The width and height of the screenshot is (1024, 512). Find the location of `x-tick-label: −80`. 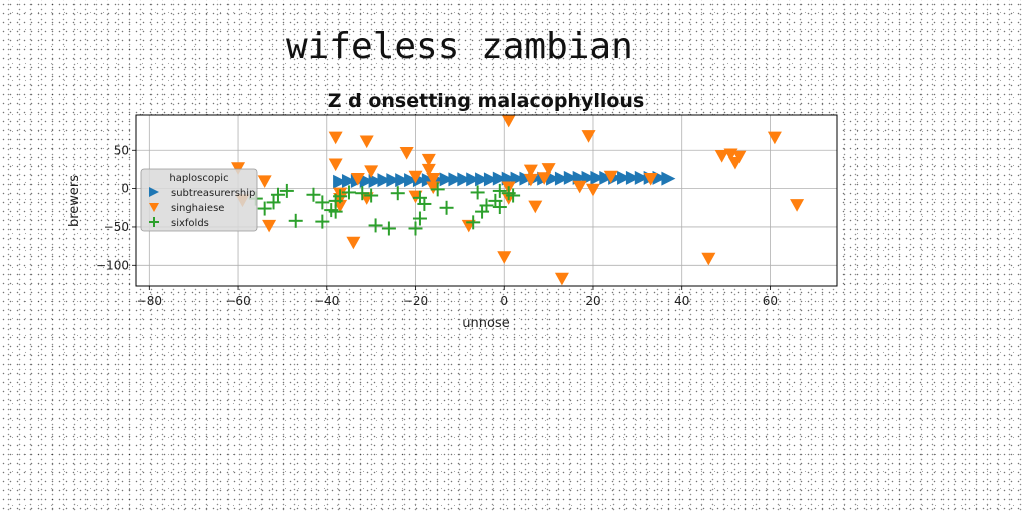

x-tick-label: −80 is located at coordinates (149, 301).